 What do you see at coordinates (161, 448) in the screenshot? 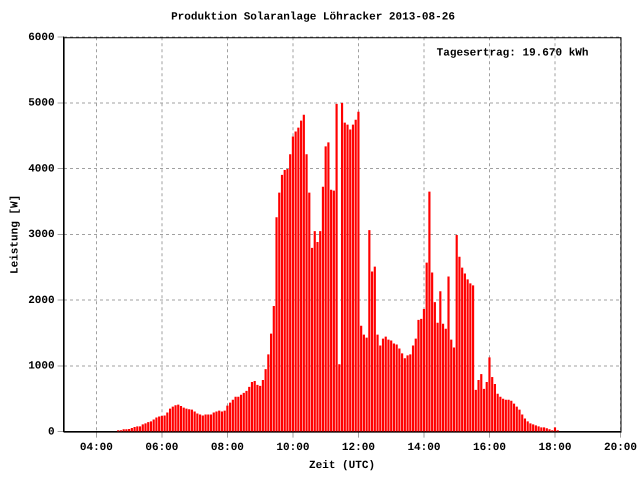
I see `x-tick-label: 06:00` at bounding box center [161, 448].